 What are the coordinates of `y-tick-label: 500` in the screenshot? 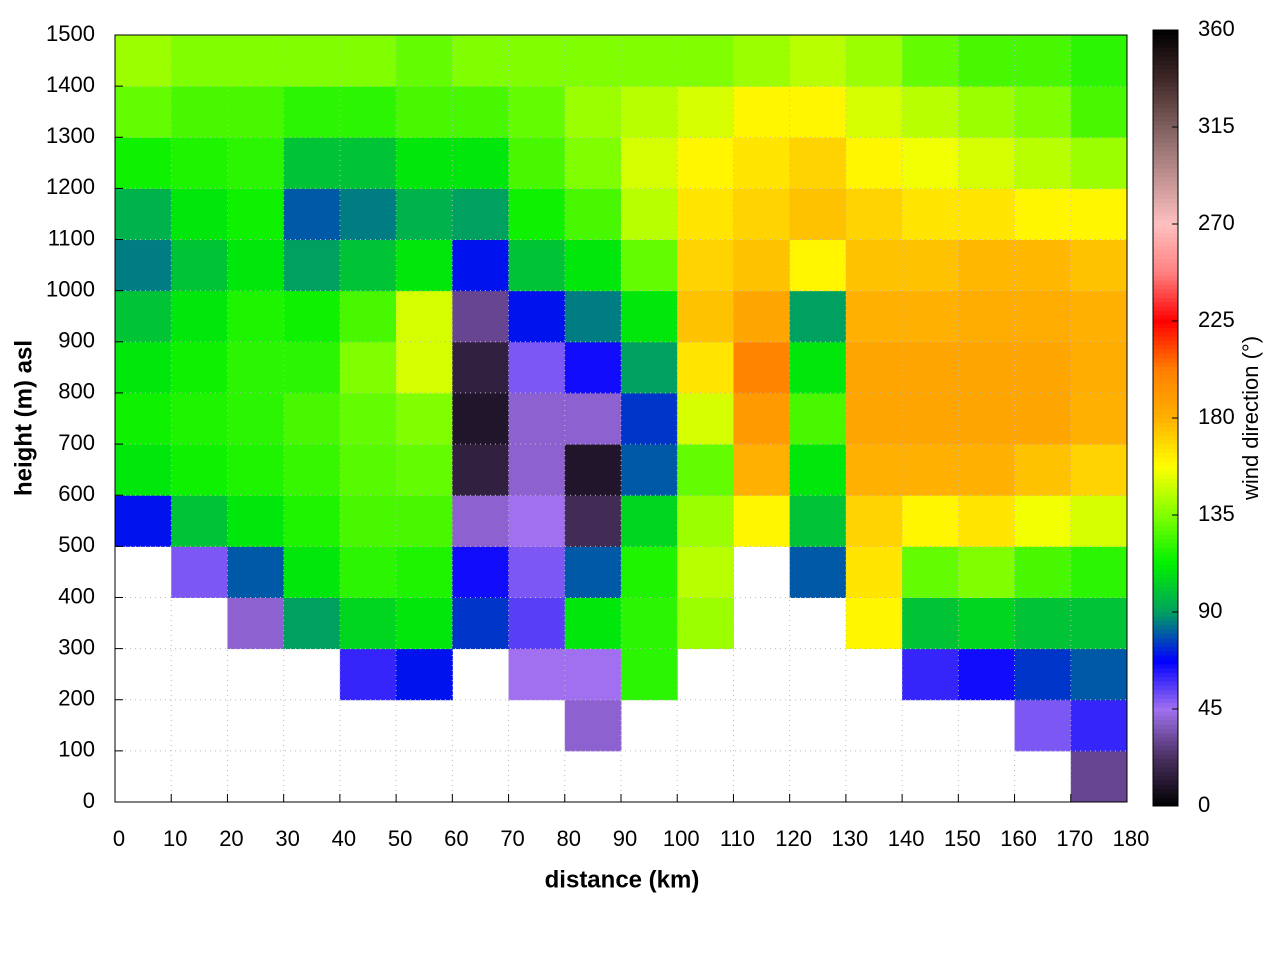 It's located at (76, 544).